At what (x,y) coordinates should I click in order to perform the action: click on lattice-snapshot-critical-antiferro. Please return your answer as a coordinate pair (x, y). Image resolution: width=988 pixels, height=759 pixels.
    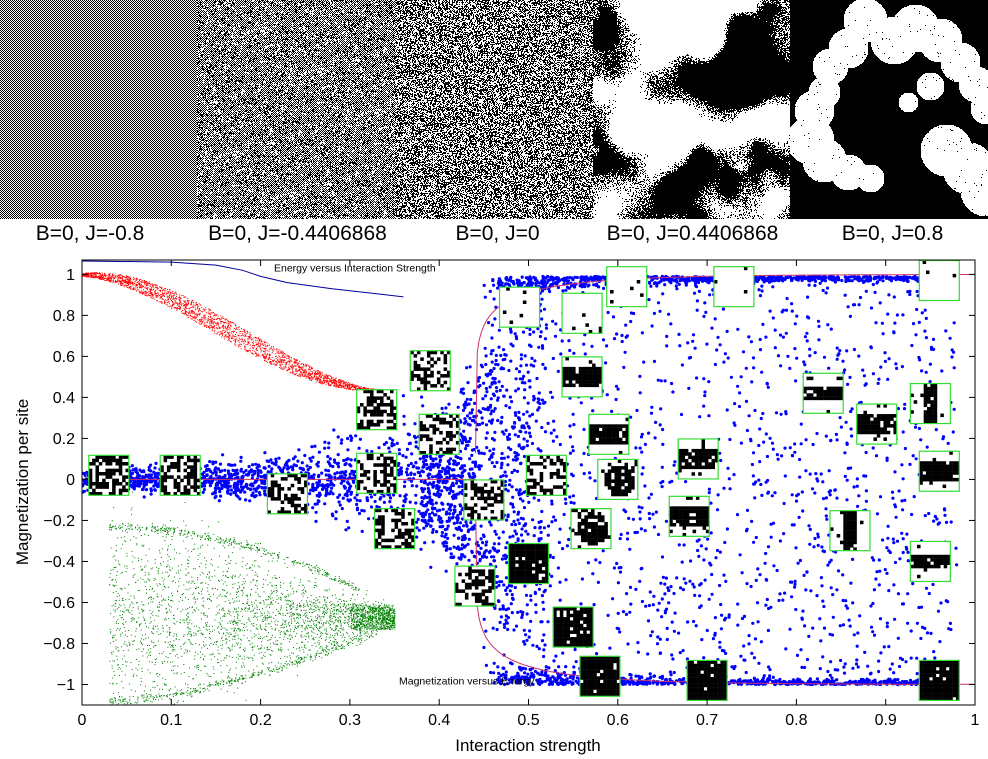
    Looking at the image, I should click on (296, 109).